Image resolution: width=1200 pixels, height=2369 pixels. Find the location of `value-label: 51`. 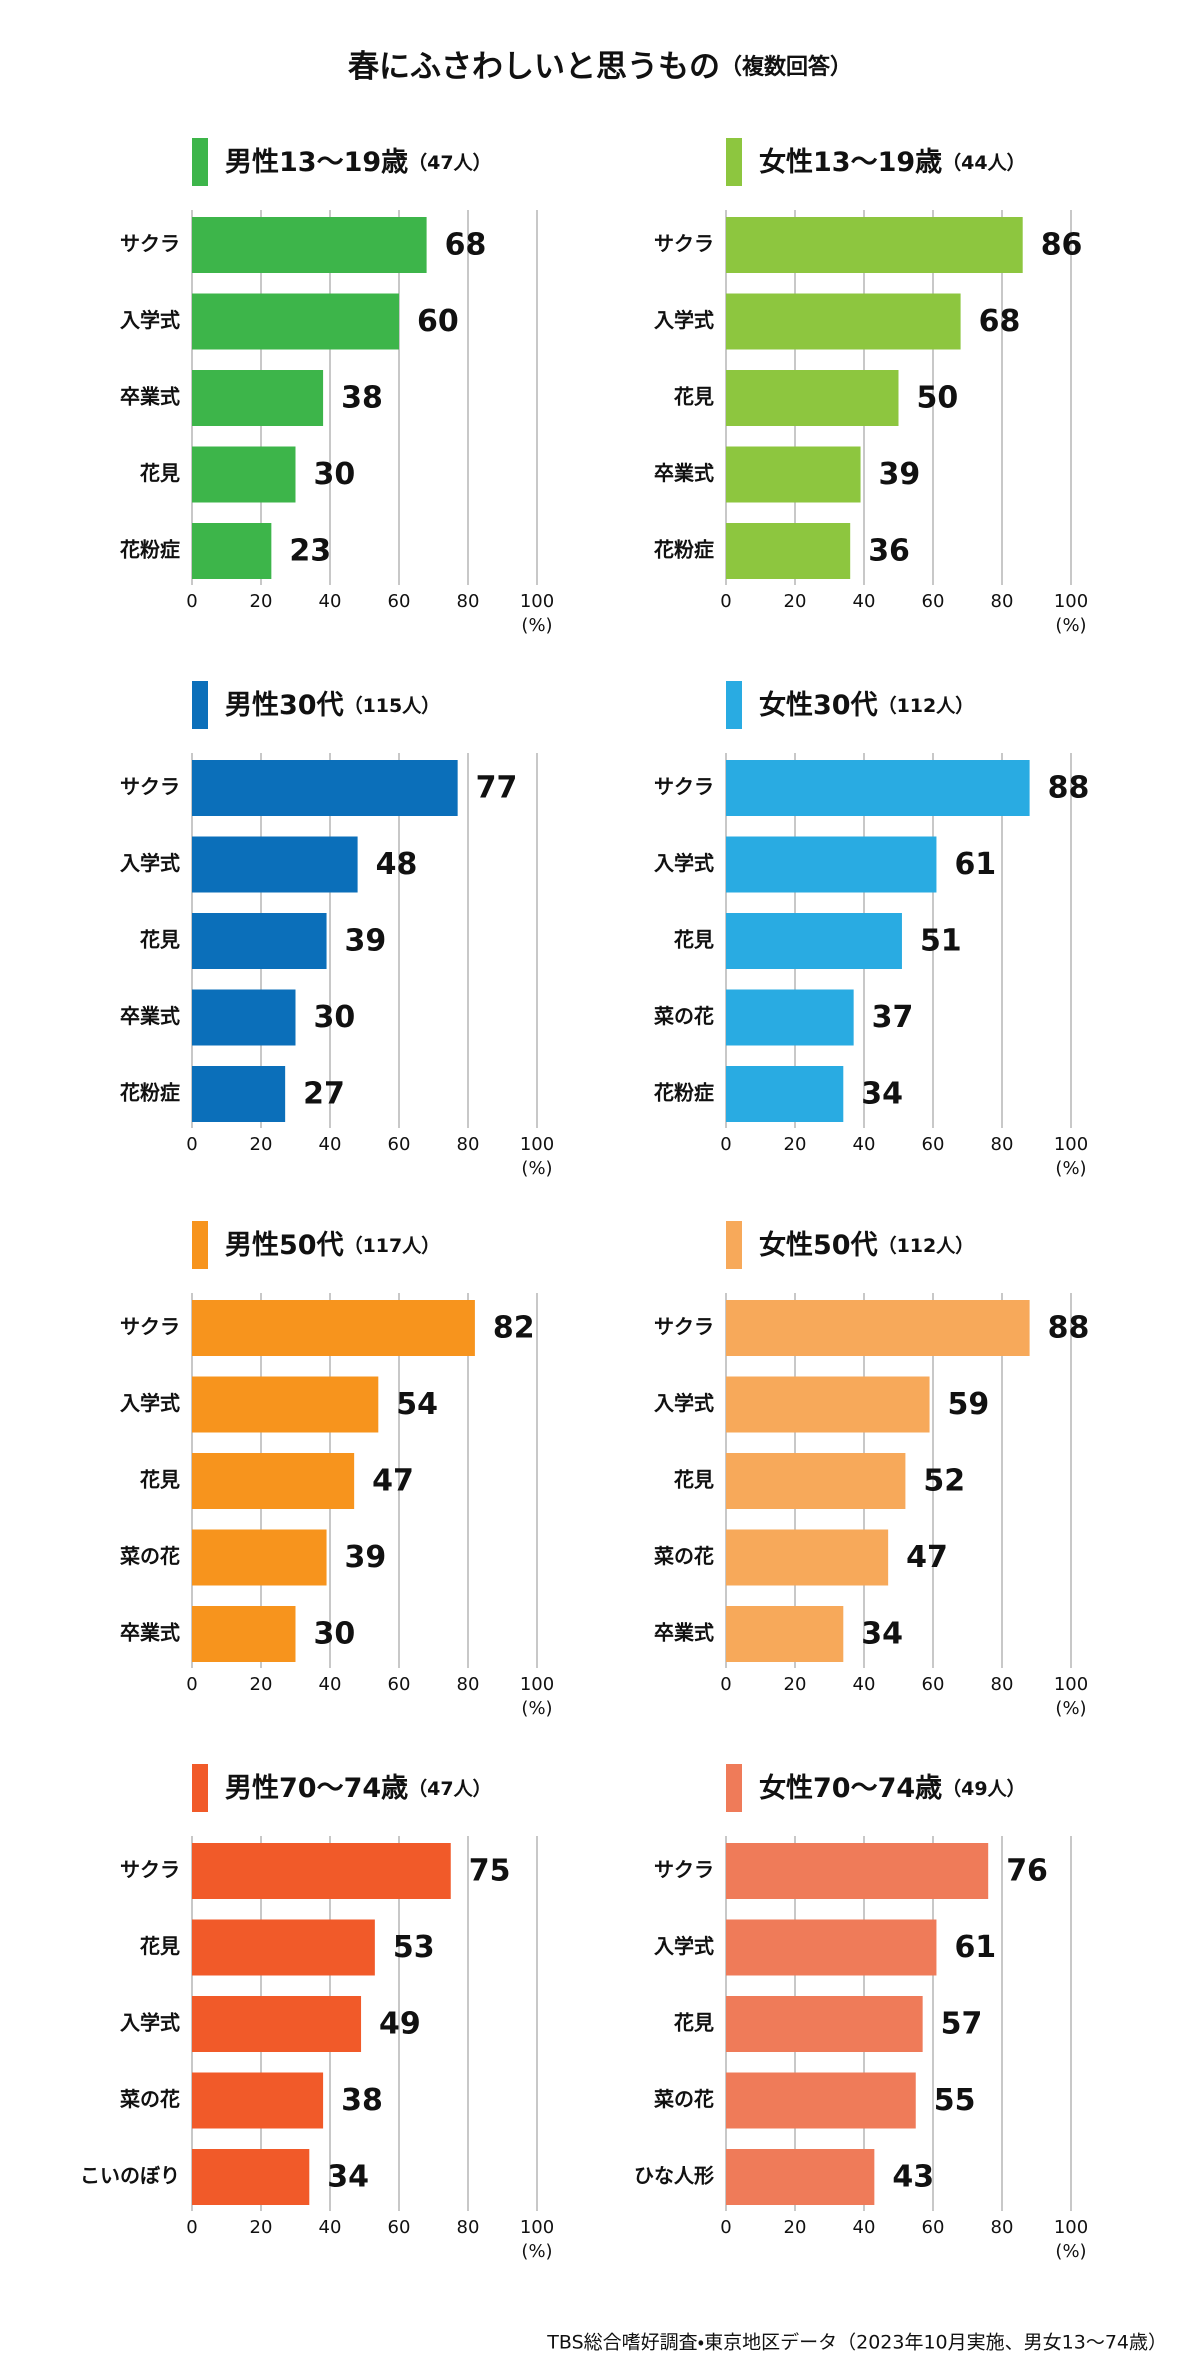

value-label: 51 is located at coordinates (941, 941).